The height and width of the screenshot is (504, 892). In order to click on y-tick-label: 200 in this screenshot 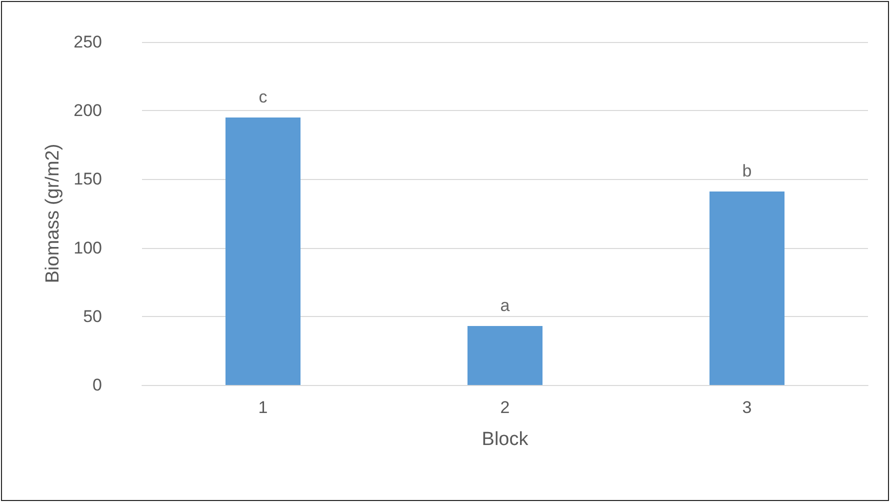, I will do `click(88, 110)`.